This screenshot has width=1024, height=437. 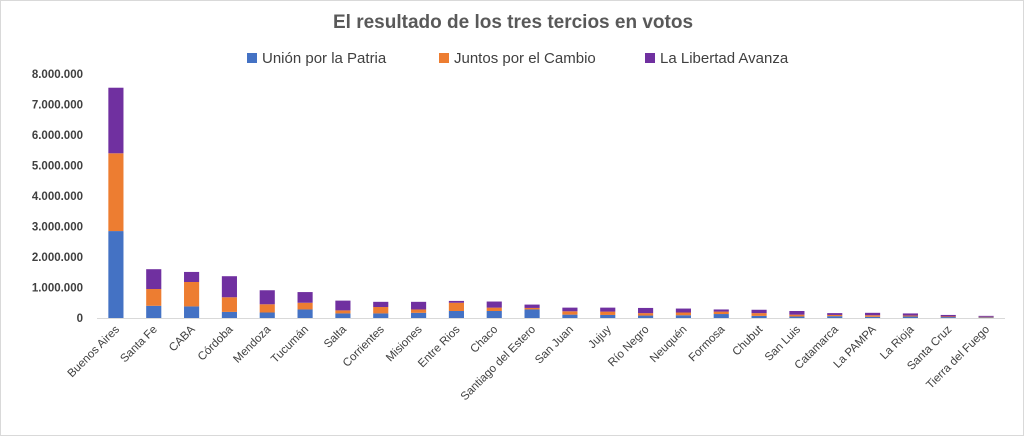 I want to click on x-tick-label: Tucumán, so click(x=290, y=345).